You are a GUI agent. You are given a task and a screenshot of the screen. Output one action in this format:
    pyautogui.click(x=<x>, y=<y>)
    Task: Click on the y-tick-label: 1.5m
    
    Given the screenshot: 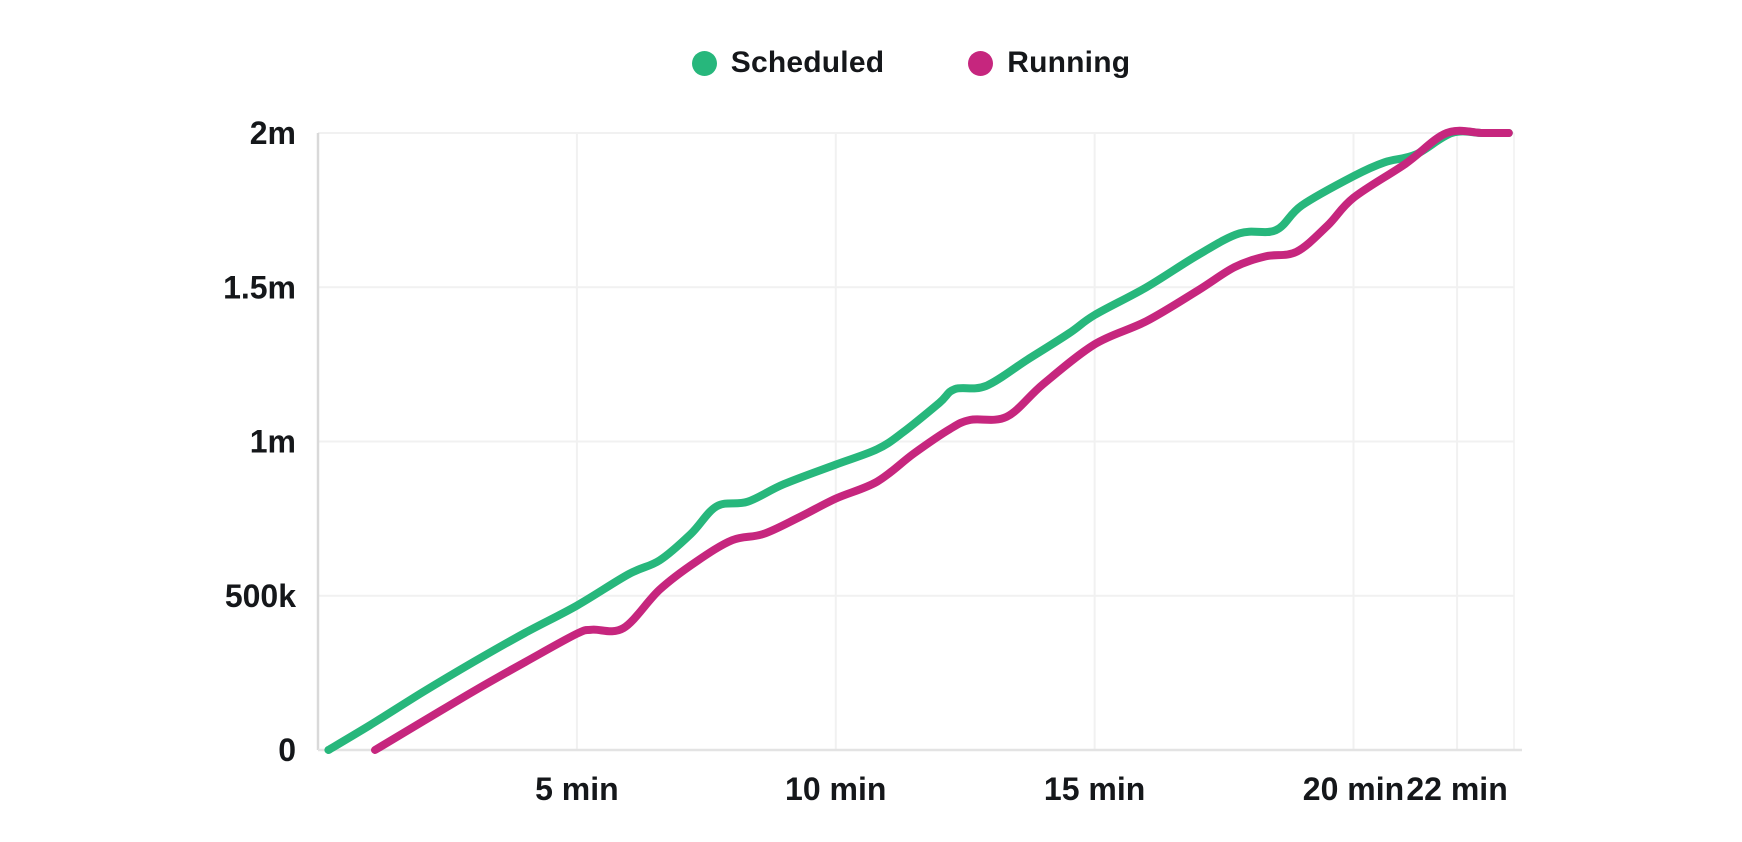 What is the action you would take?
    pyautogui.click(x=259, y=287)
    